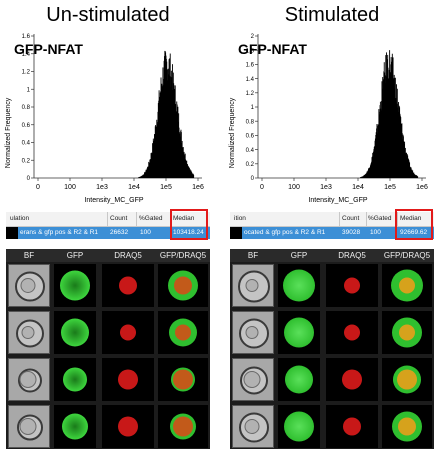  What do you see at coordinates (166, 187) in the screenshot?
I see `x-tick-label: 1e5` at bounding box center [166, 187].